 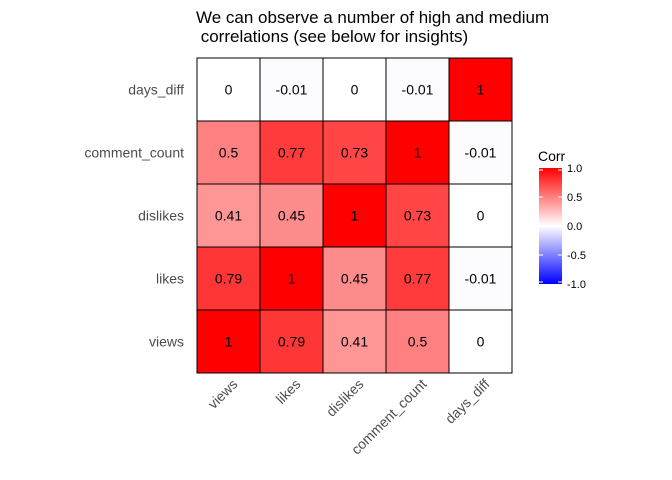 What do you see at coordinates (170, 279) in the screenshot?
I see `y-tick-label: likes` at bounding box center [170, 279].